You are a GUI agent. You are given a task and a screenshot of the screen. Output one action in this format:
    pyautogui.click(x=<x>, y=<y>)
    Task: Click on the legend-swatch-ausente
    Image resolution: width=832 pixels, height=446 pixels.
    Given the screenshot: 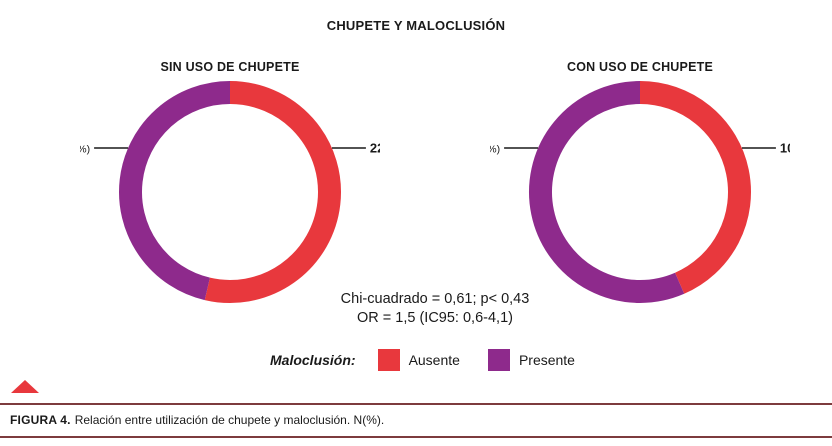 What is the action you would take?
    pyautogui.click(x=388, y=360)
    